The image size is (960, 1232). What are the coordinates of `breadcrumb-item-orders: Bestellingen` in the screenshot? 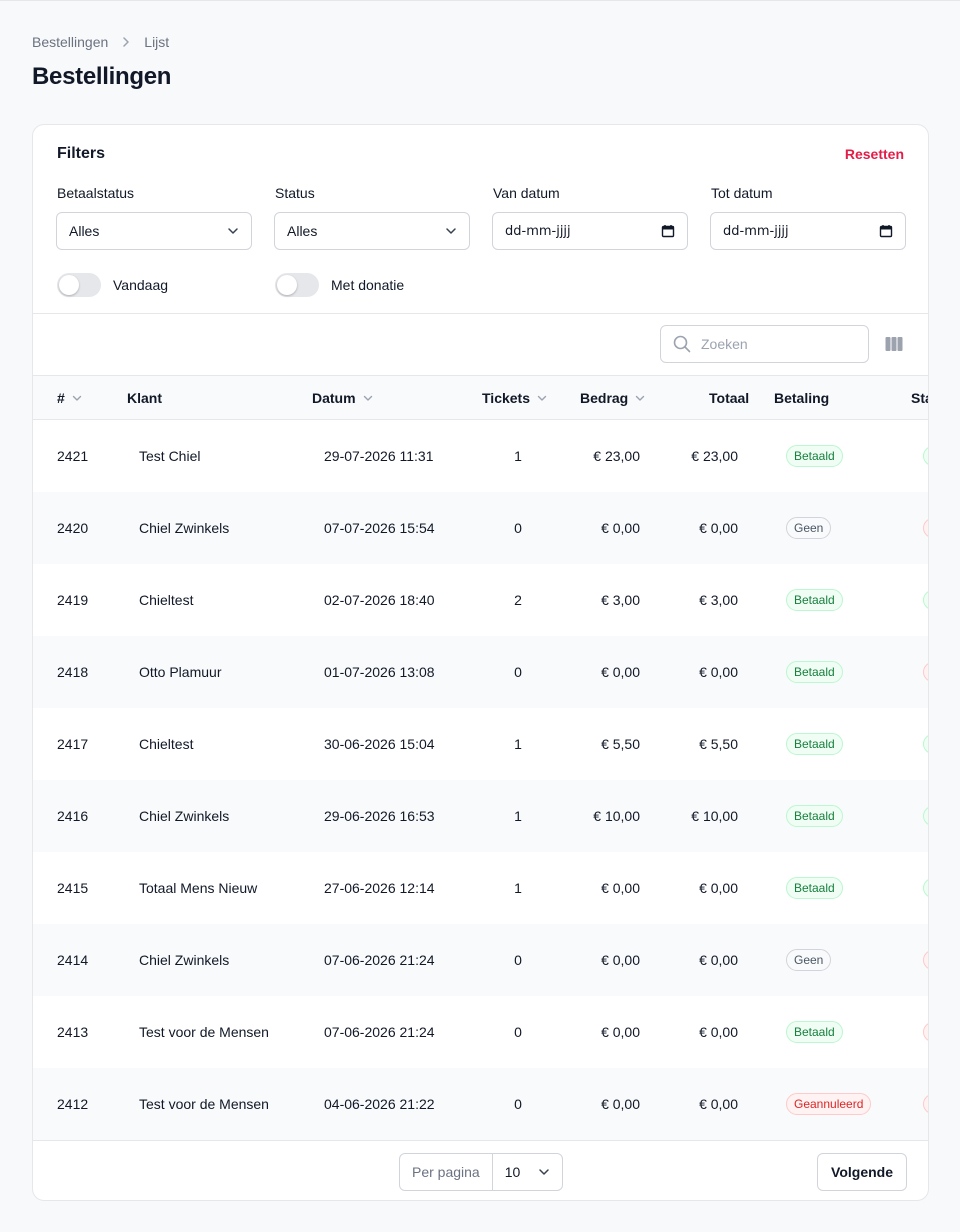 It's located at (70, 42).